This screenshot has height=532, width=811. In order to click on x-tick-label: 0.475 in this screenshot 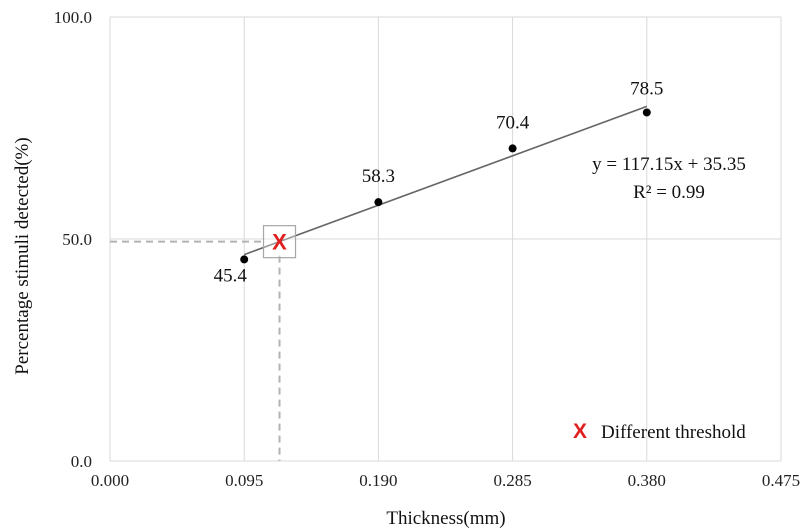, I will do `click(781, 480)`.